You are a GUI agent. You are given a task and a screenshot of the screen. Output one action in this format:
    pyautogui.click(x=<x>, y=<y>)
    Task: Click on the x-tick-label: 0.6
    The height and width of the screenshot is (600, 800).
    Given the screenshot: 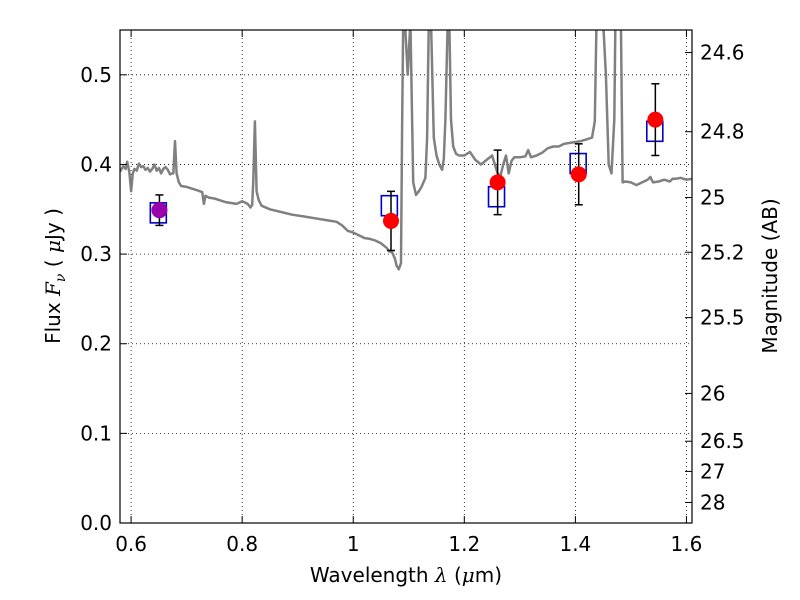 What is the action you would take?
    pyautogui.click(x=131, y=544)
    